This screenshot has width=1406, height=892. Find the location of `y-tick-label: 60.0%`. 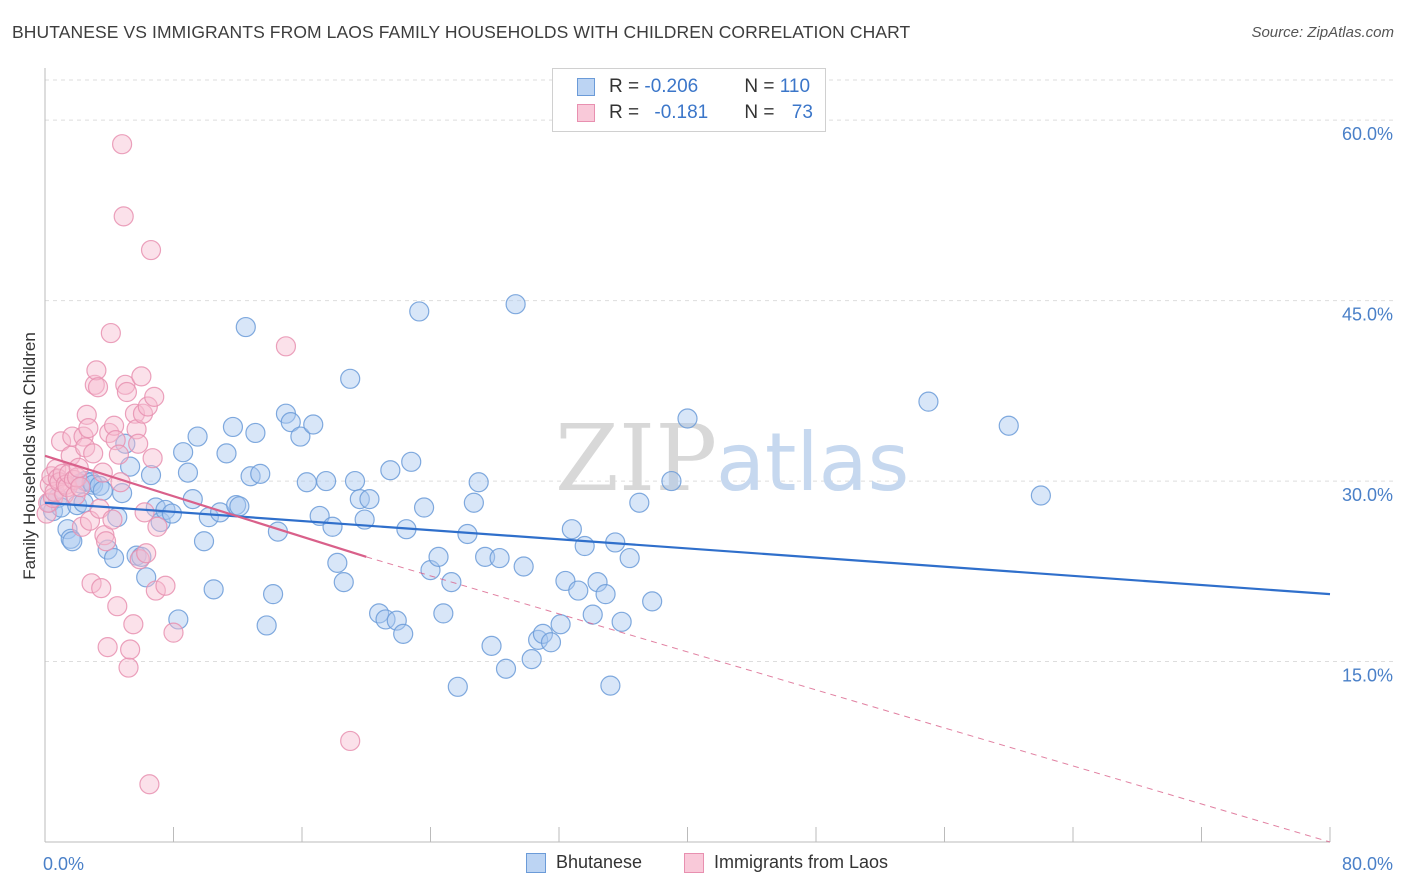

y-tick-label: 60.0% is located at coordinates (1367, 134).